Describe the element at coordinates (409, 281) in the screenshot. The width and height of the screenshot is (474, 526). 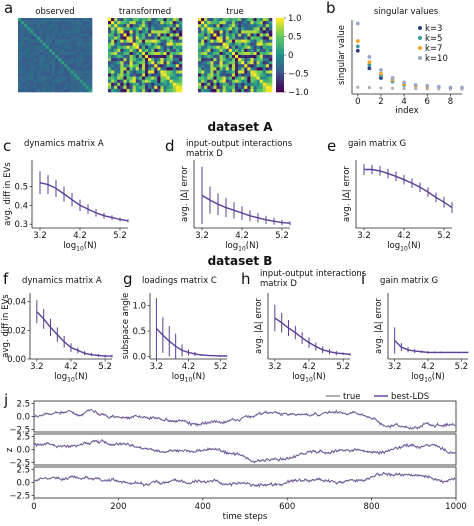
I see `plot-title: gain matrix G` at that location.